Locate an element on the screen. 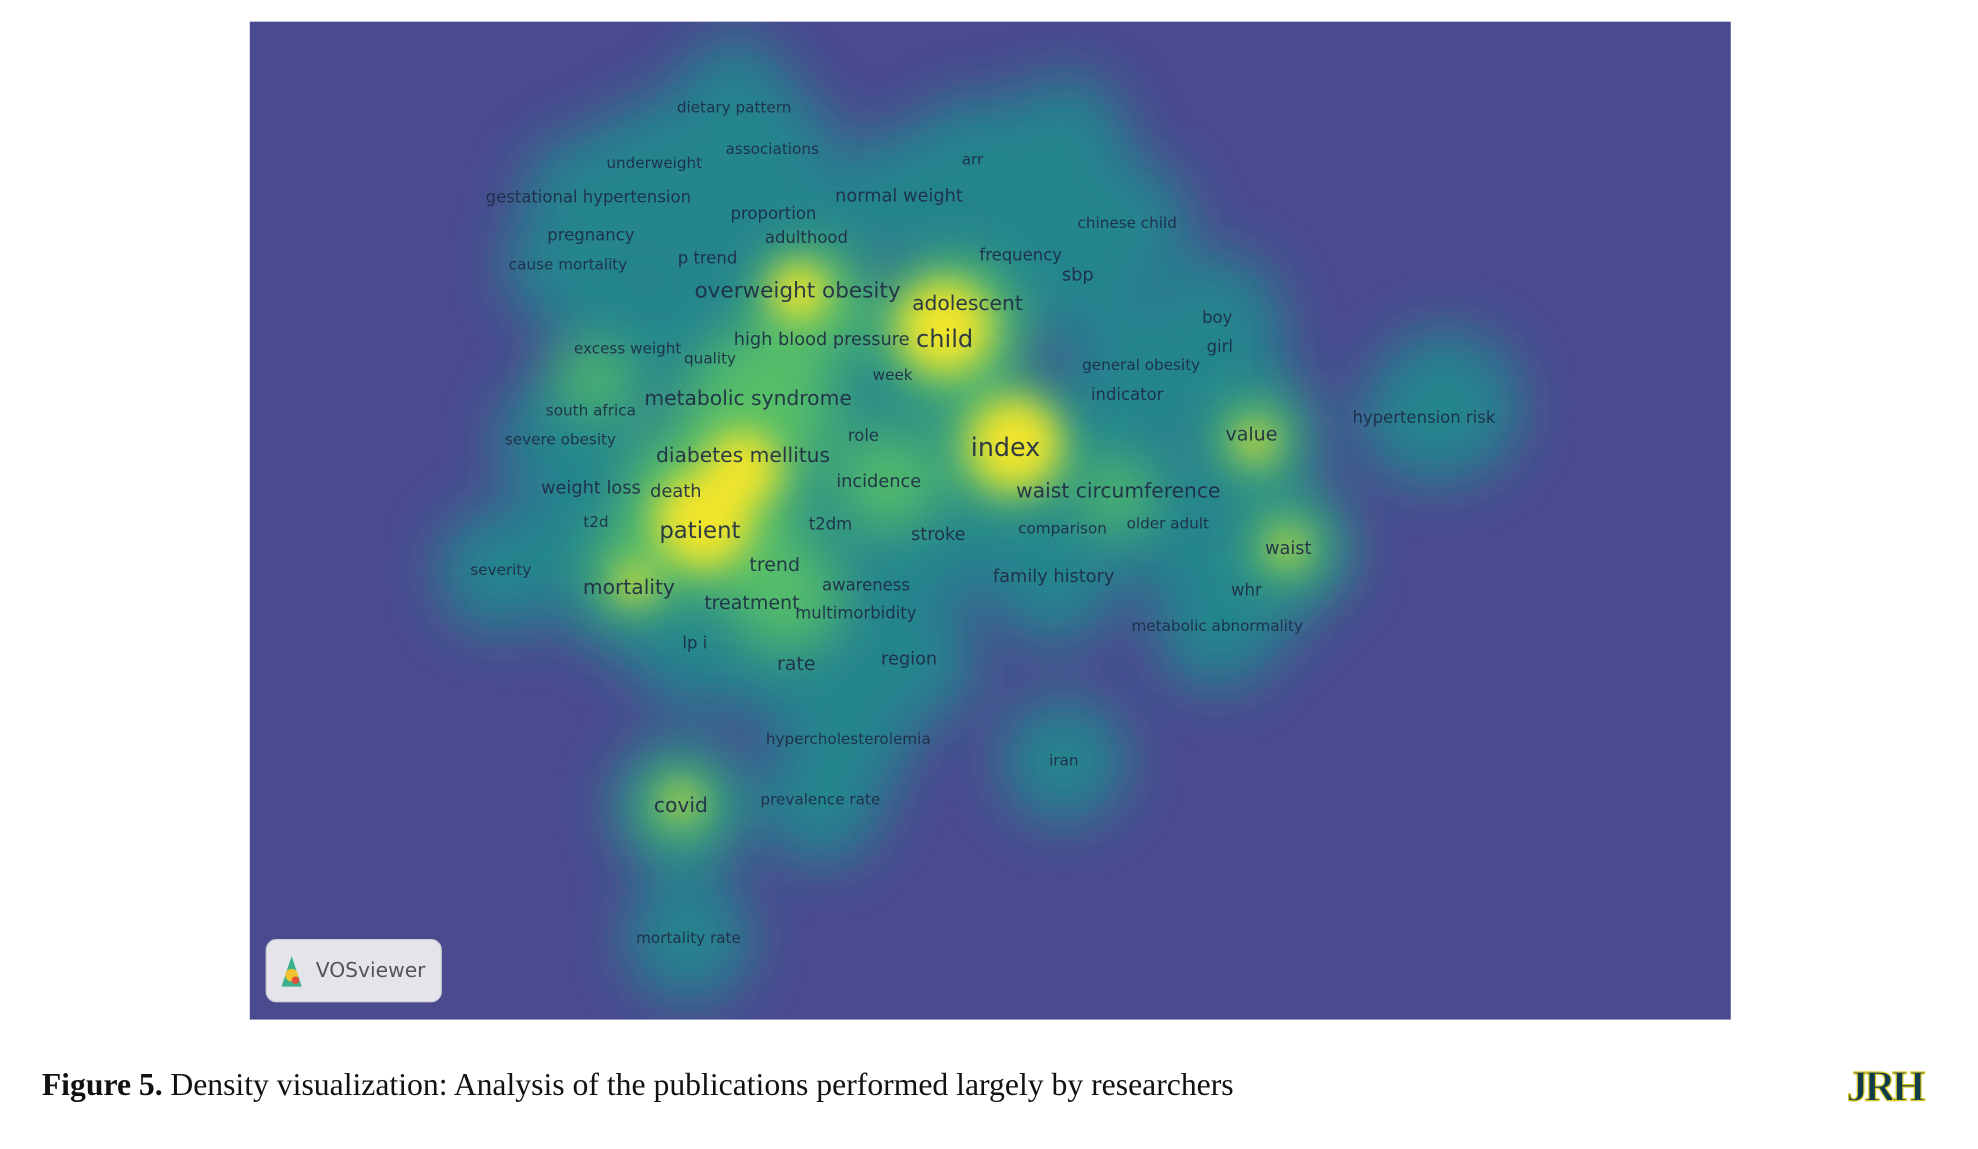 The image size is (1978, 1149). term-label: overweight obesity is located at coordinates (798, 291).